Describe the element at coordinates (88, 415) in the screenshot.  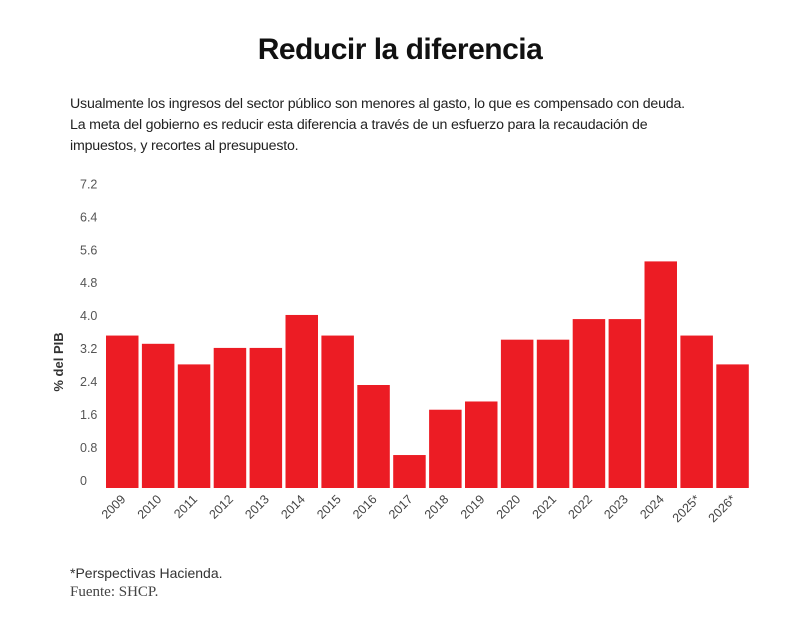
I see `y-tick-label: 1.6` at that location.